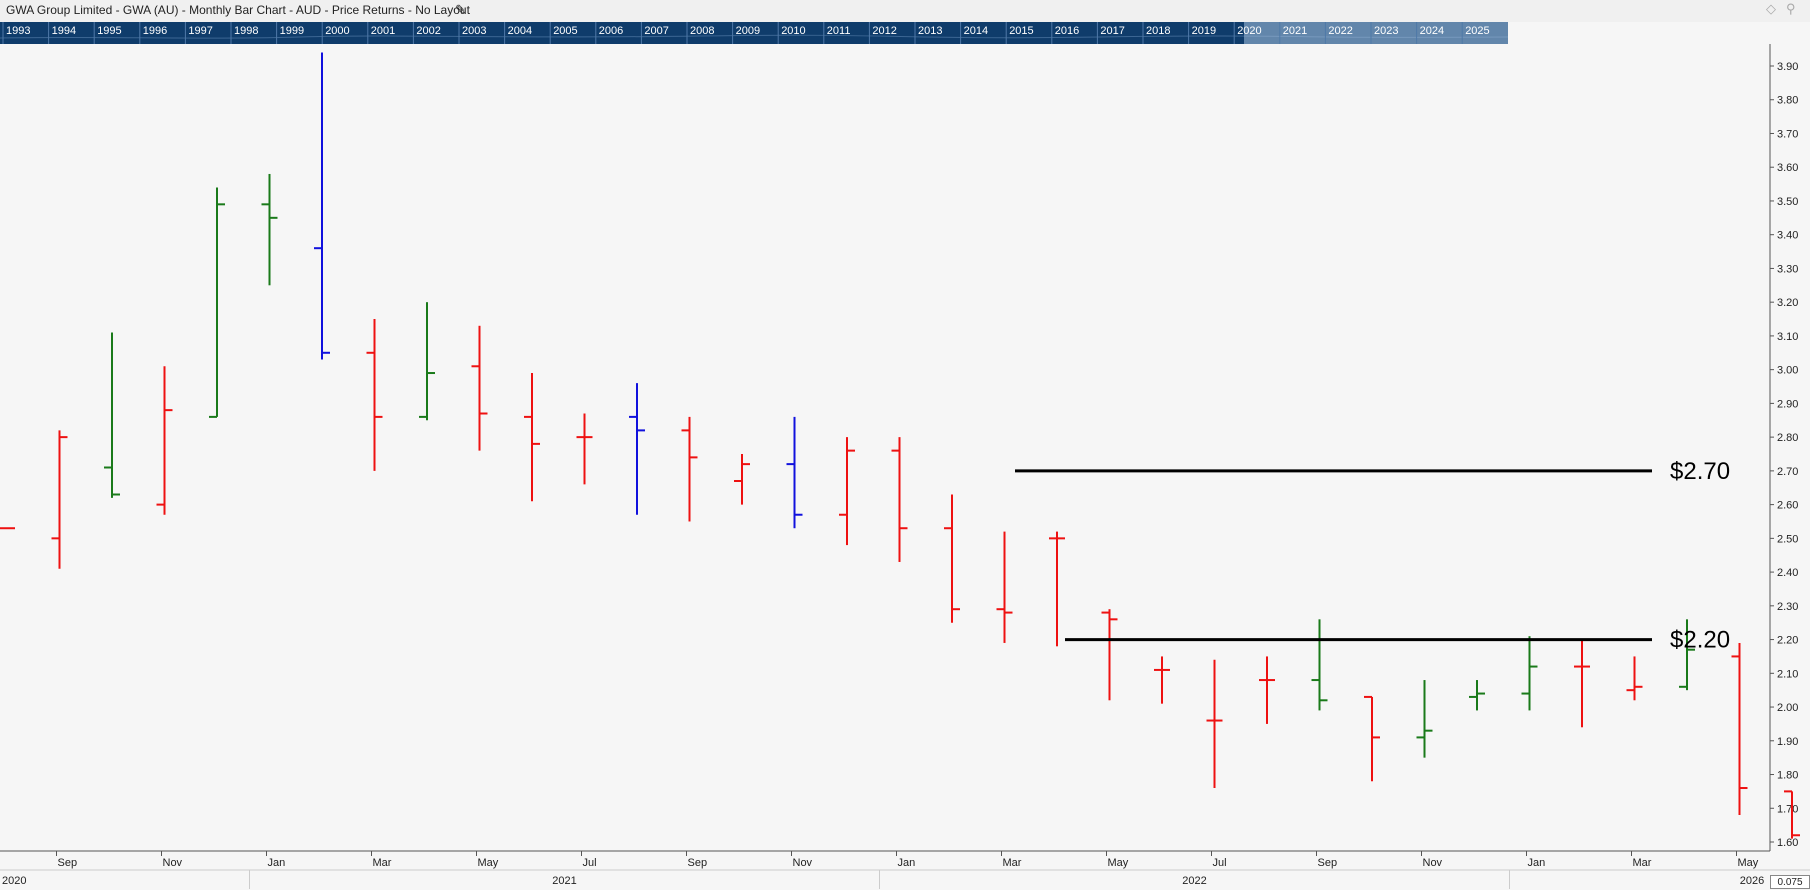 Image resolution: width=1810 pixels, height=890 pixels. I want to click on navigator-year-label: 2010, so click(793, 31).